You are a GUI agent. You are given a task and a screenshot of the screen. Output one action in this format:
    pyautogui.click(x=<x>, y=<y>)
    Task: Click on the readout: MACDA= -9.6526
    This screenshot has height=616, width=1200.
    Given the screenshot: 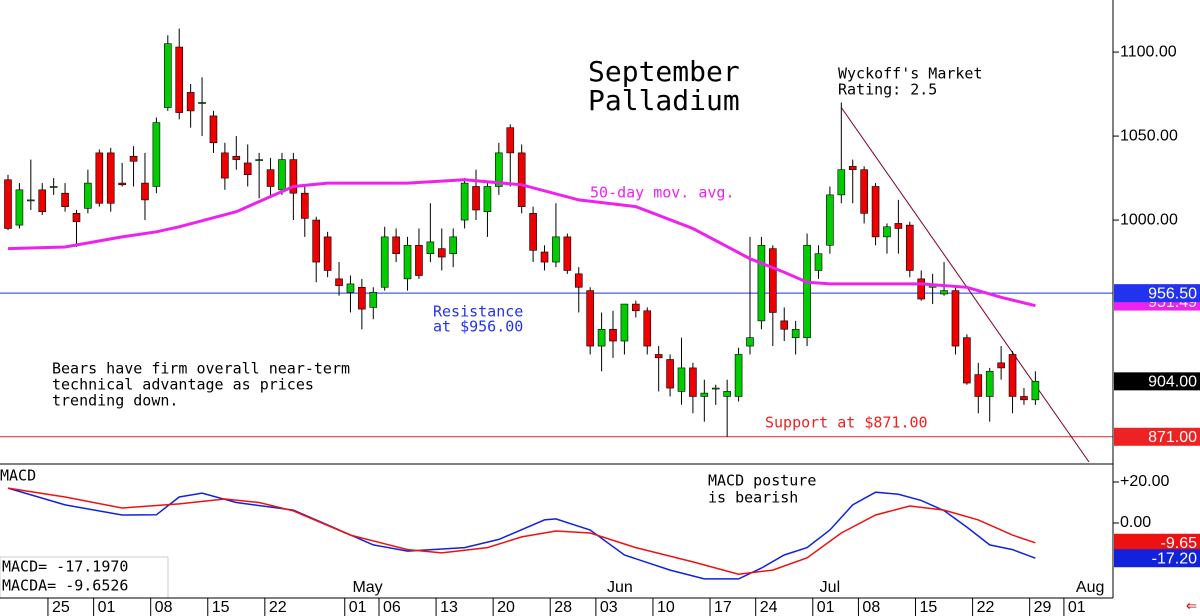 What is the action you would take?
    pyautogui.click(x=65, y=586)
    